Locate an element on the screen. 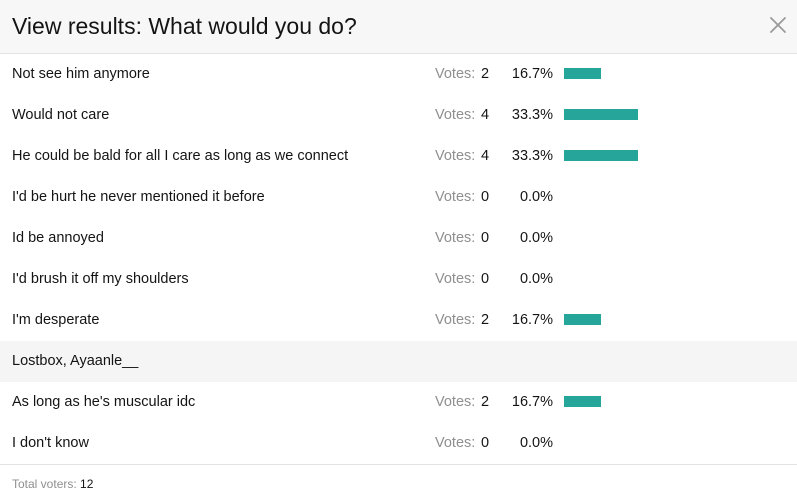 The width and height of the screenshot is (797, 503). total-voters: Total voters: 12 is located at coordinates (52, 484).